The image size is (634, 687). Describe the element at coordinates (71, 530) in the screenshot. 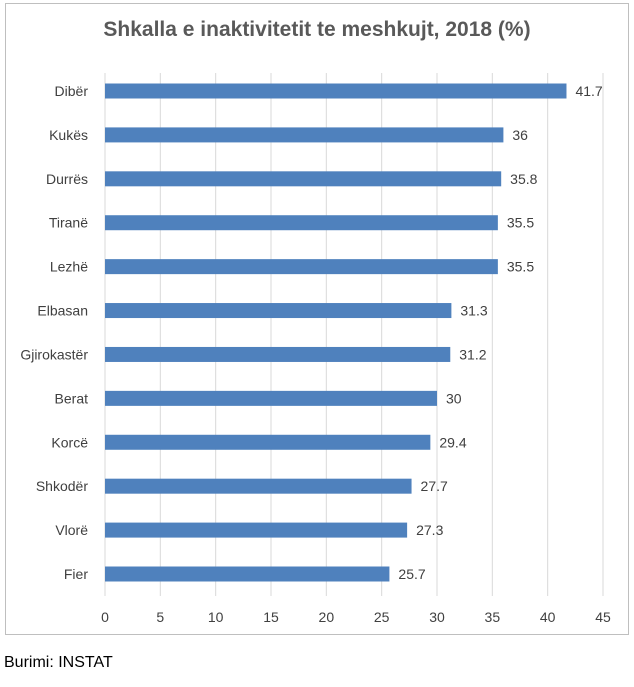

I see `category-label: Vlorë` at that location.